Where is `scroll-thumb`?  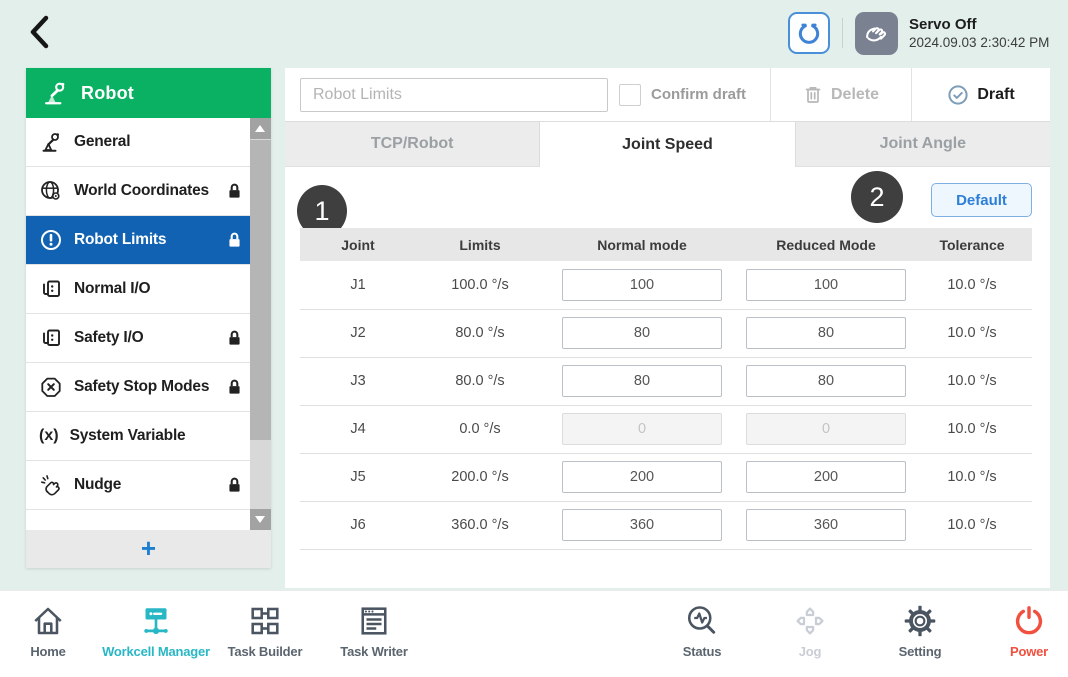
scroll-thumb is located at coordinates (260, 290).